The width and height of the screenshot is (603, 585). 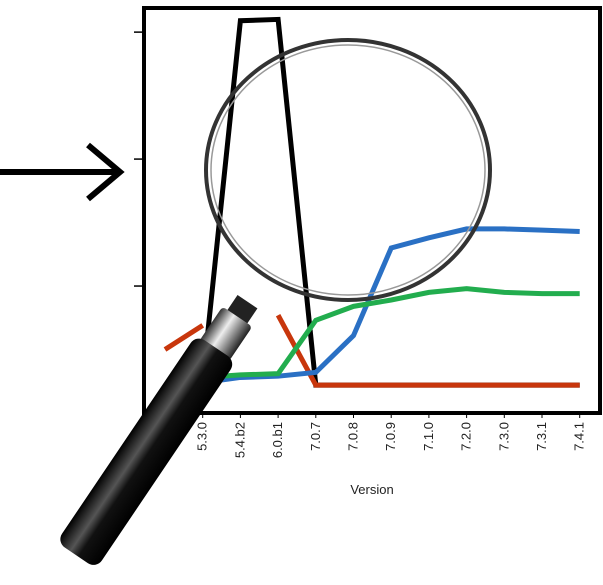 What do you see at coordinates (62, 172) in the screenshot?
I see `arrow` at bounding box center [62, 172].